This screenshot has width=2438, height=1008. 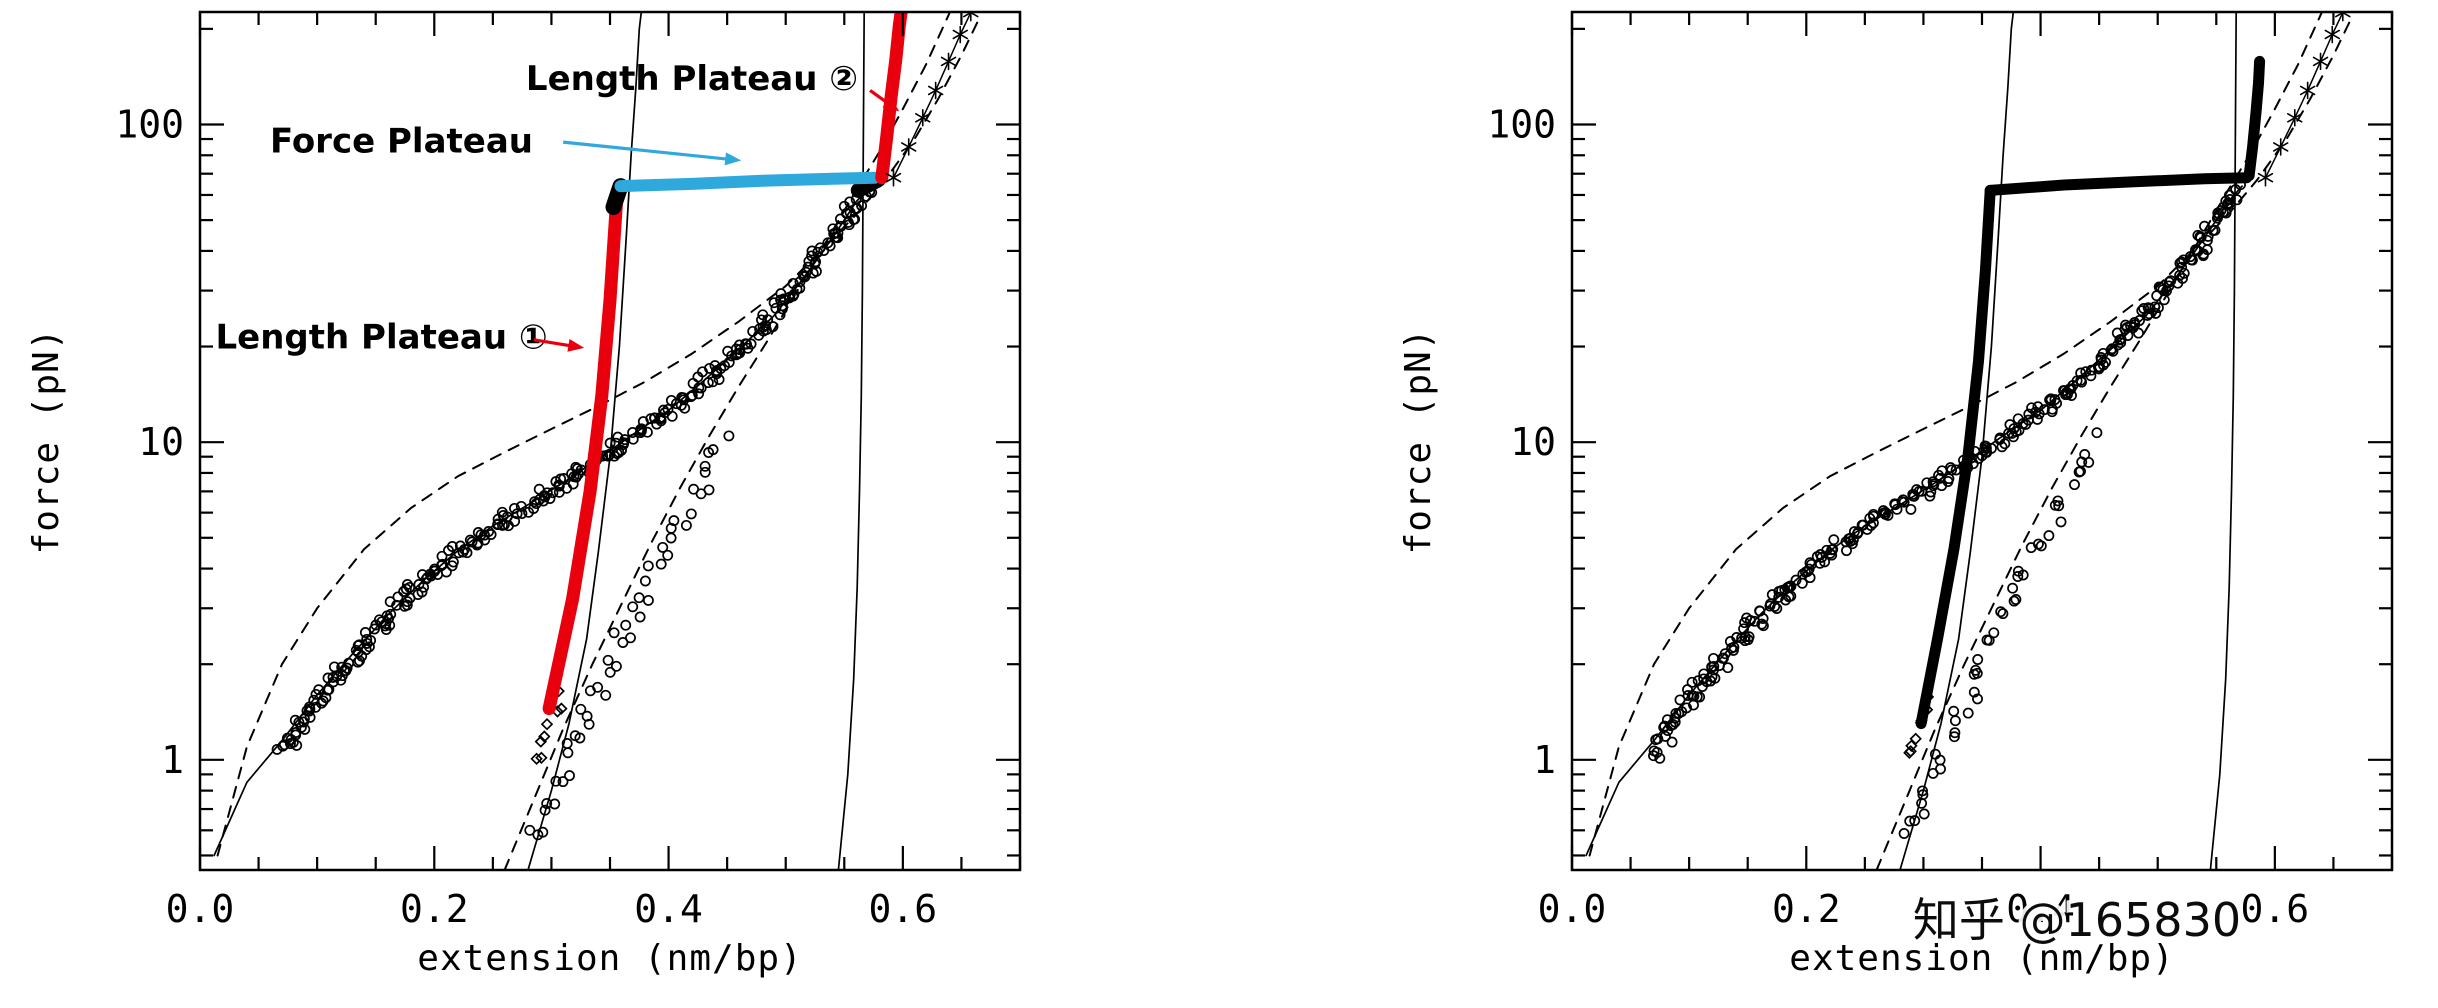 I want to click on svg-text: Length Plateau ②, so click(x=692, y=79).